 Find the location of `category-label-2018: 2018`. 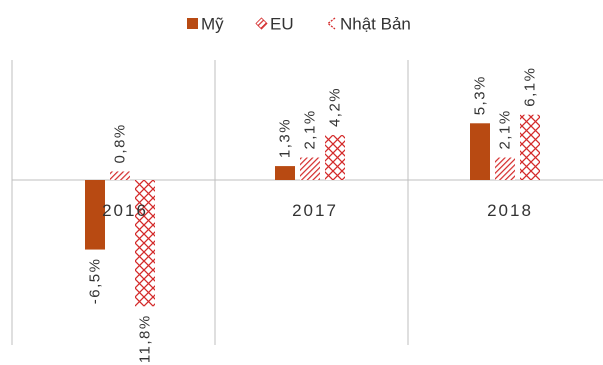

category-label-2018: 2018 is located at coordinates (510, 210).